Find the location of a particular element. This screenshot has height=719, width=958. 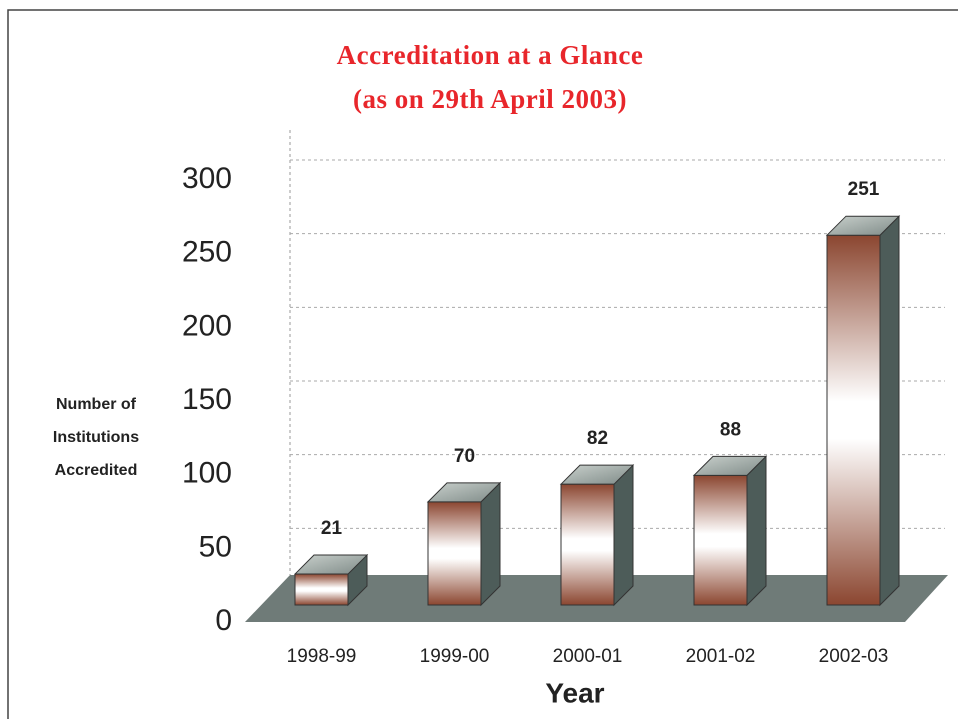

y-axis-label: Accredited is located at coordinates (96, 470).